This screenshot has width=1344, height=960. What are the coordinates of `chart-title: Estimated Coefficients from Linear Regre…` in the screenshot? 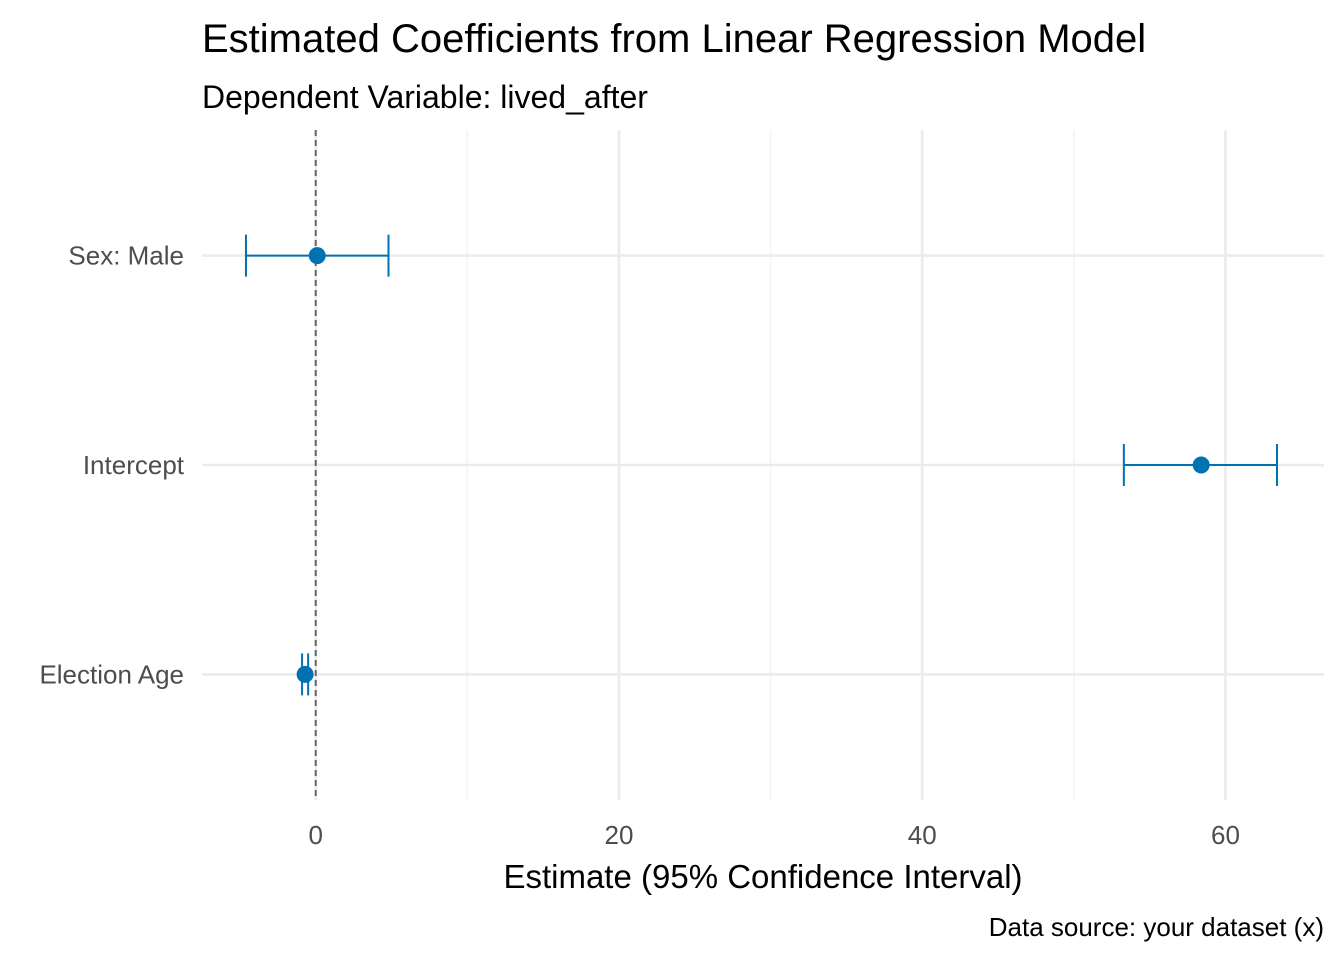 It's located at (674, 39).